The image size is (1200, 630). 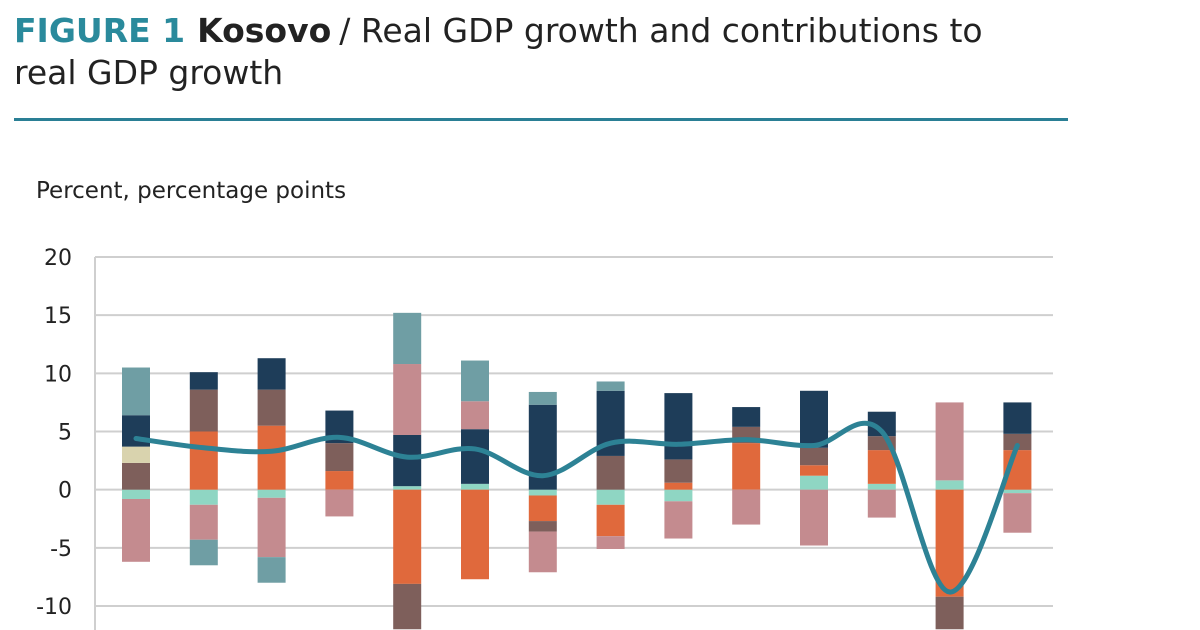 I want to click on y-tick-label: 10, so click(x=58, y=374).